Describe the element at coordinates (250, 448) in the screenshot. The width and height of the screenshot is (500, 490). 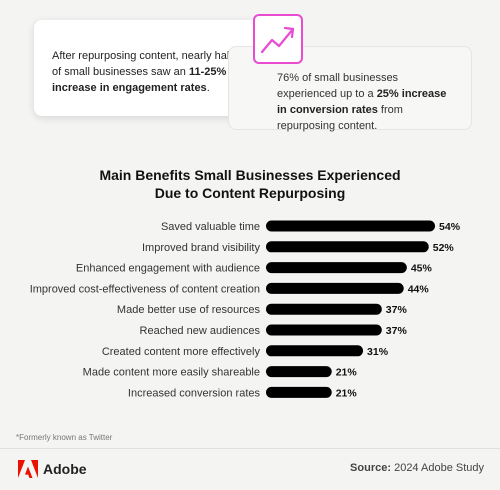
I see `footer-divider` at that location.